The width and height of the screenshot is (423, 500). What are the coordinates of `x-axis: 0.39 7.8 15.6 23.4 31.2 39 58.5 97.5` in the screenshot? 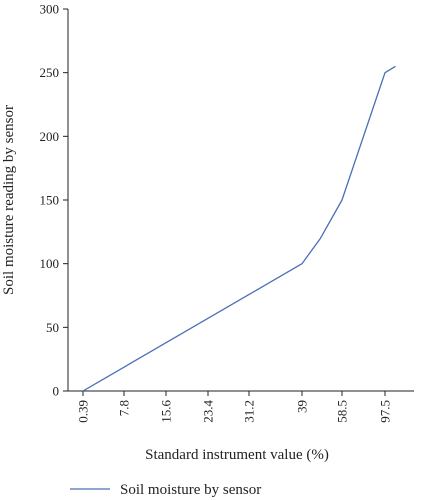 It's located at (241, 406).